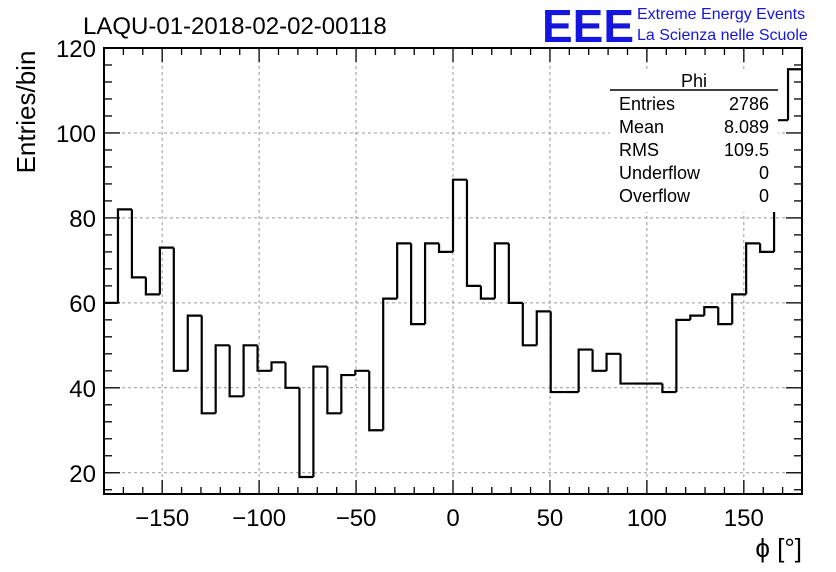 The height and width of the screenshot is (572, 836). Describe the element at coordinates (660, 173) in the screenshot. I see `stats-row-label: Underflow` at that location.